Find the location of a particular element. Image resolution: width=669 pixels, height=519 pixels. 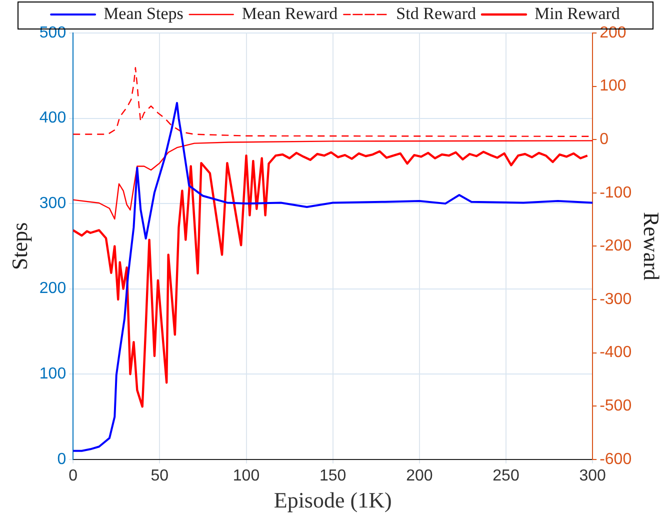

y2-tick-label: -200 is located at coordinates (616, 246).